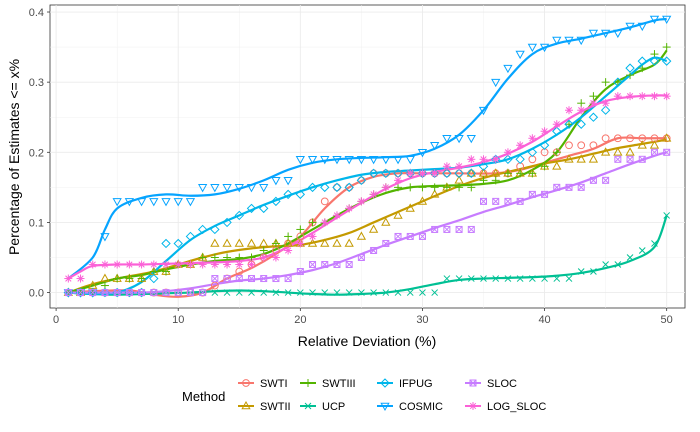 Image resolution: width=700 pixels, height=432 pixels. I want to click on y-tick-label: 0.3, so click(36, 83).